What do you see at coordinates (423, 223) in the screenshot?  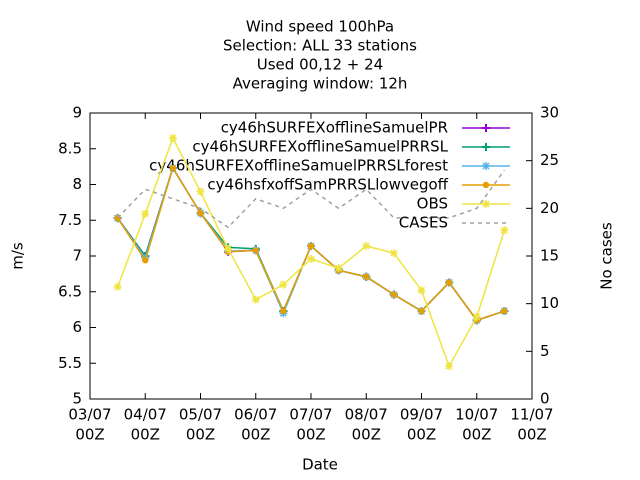 I see `legend-label: CASES` at bounding box center [423, 223].